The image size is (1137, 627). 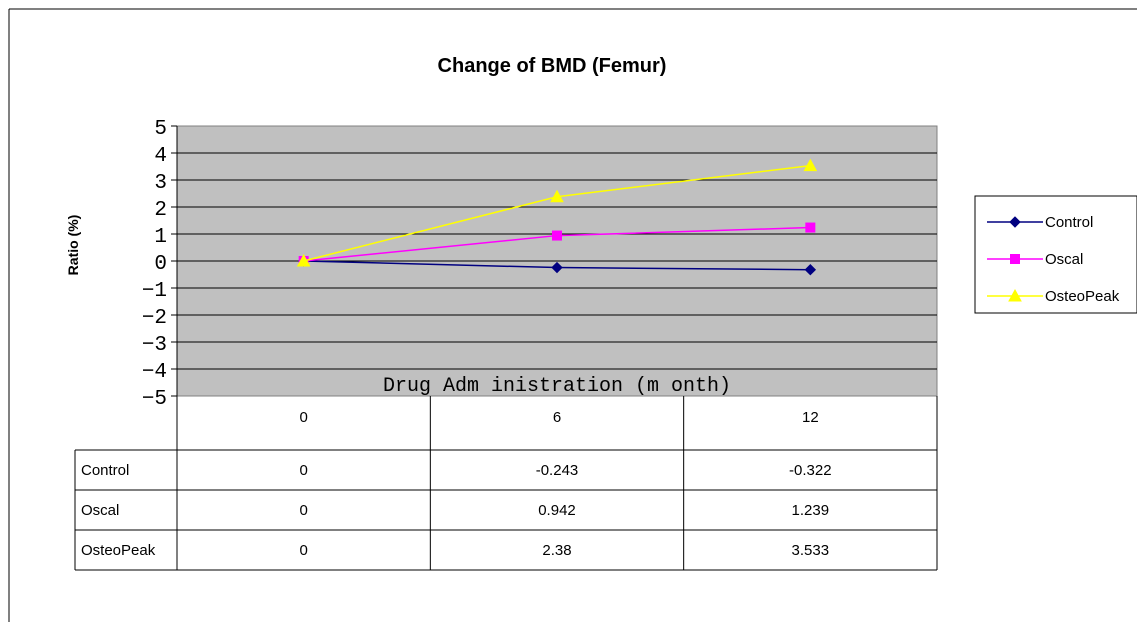 What do you see at coordinates (154, 291) in the screenshot?
I see `y-tick-label: −1` at bounding box center [154, 291].